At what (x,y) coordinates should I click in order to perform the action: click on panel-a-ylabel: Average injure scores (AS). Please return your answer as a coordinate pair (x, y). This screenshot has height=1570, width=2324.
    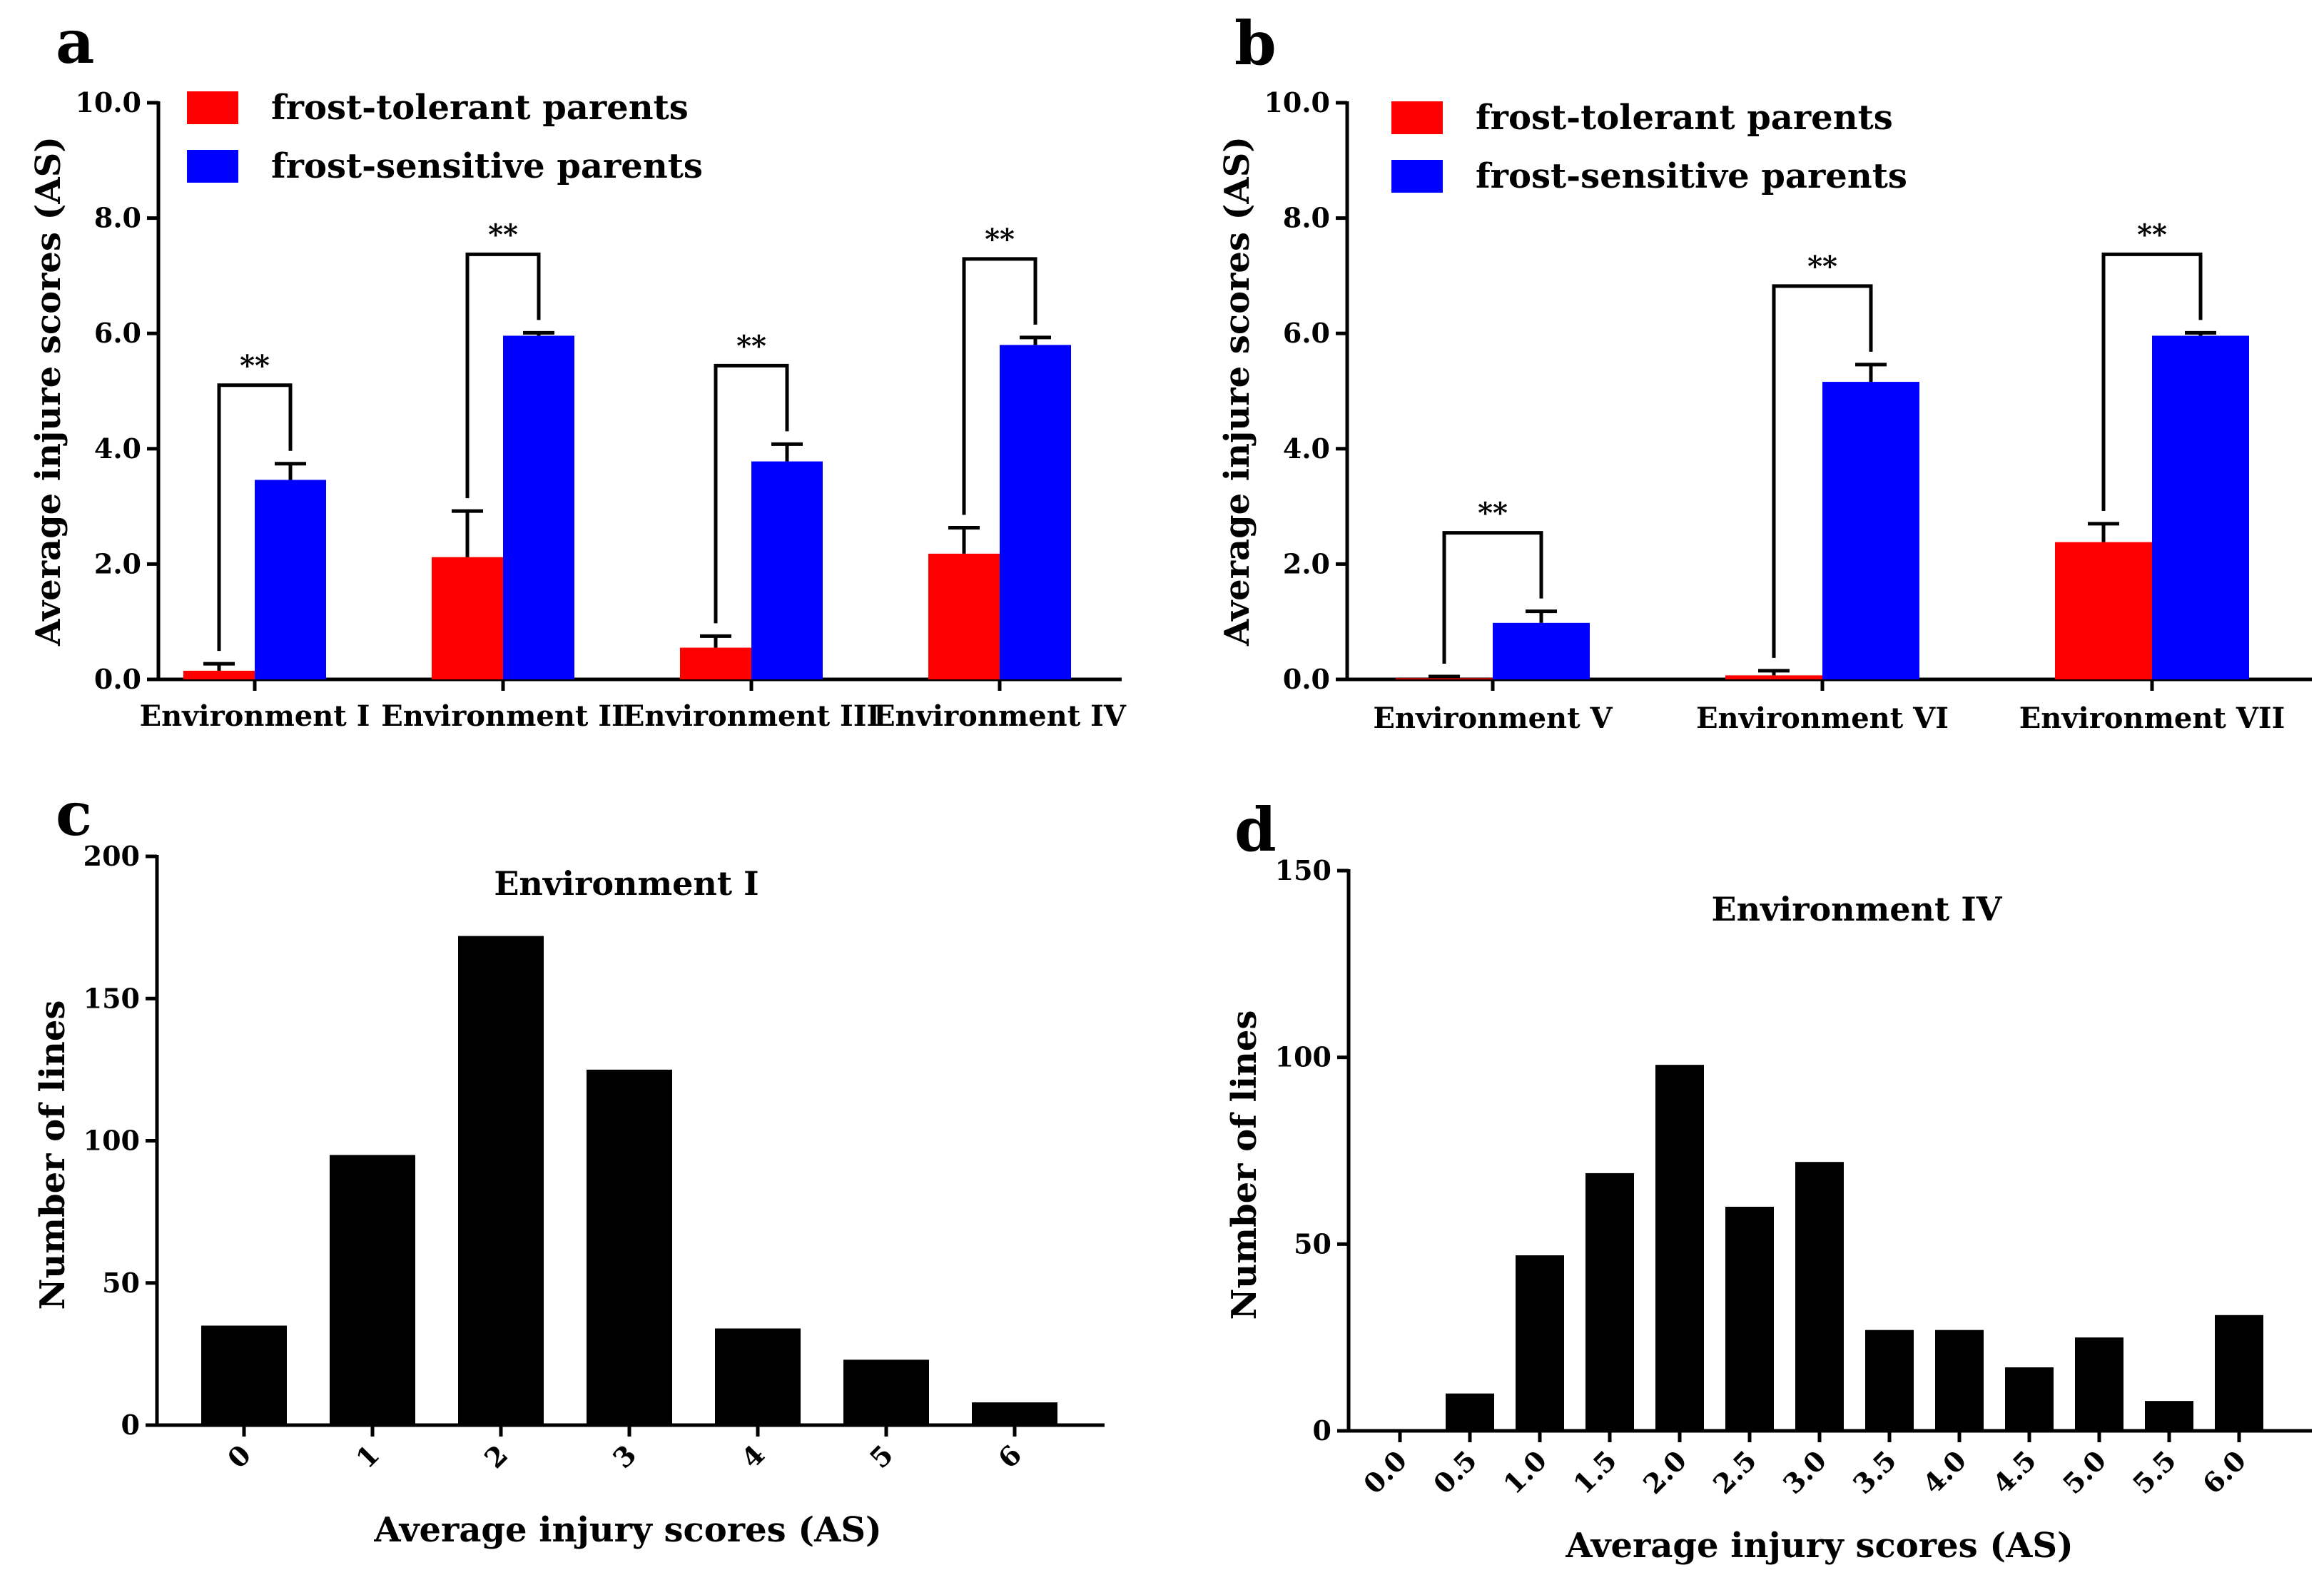
    Looking at the image, I should click on (48, 391).